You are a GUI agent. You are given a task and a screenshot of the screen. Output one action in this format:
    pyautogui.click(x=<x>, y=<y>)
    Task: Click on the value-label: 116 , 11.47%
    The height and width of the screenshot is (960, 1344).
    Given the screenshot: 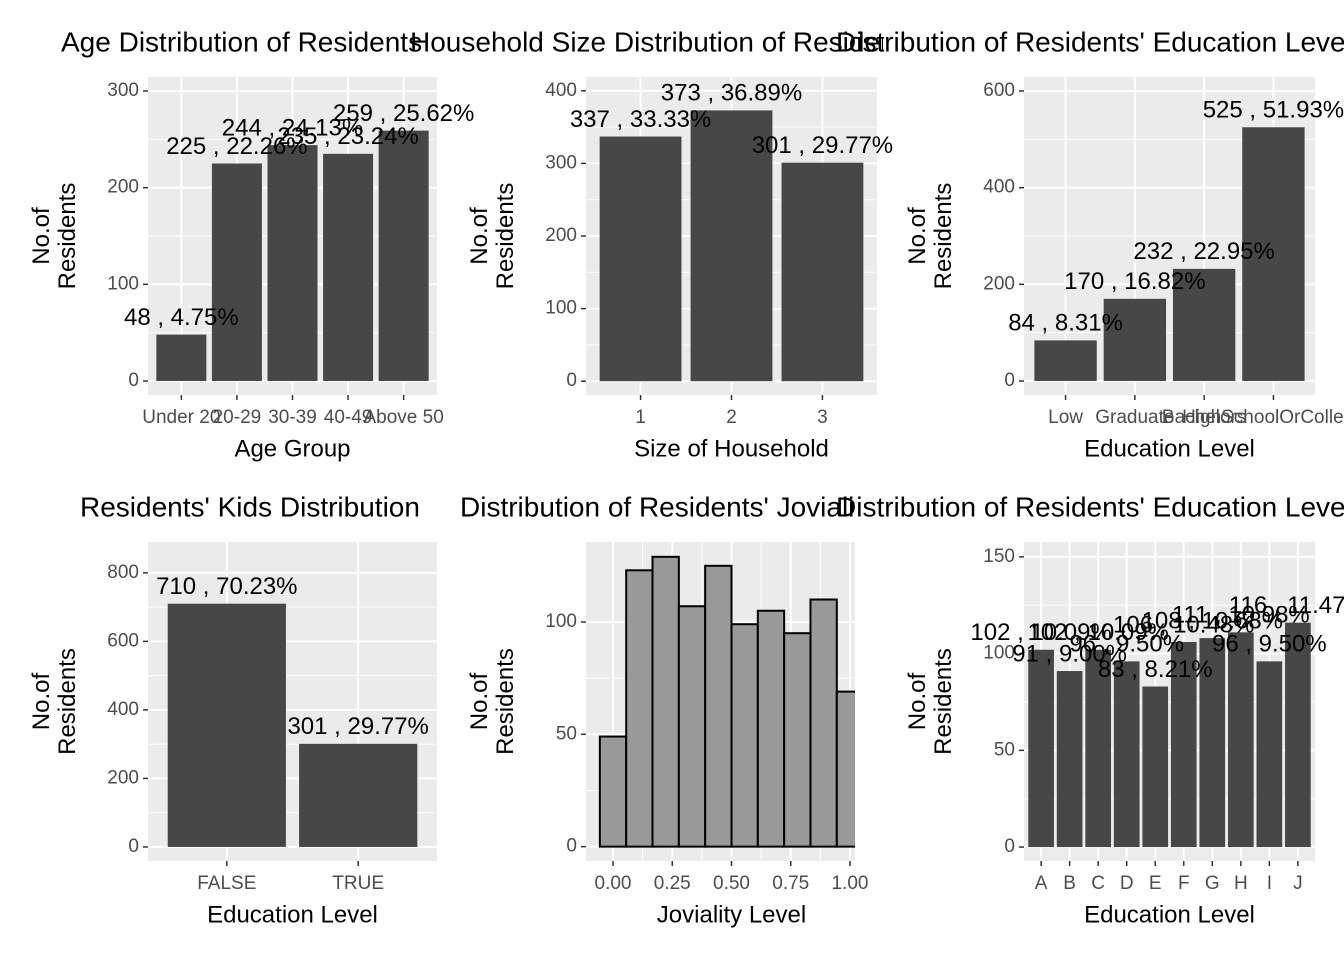 What is the action you would take?
    pyautogui.click(x=1286, y=605)
    